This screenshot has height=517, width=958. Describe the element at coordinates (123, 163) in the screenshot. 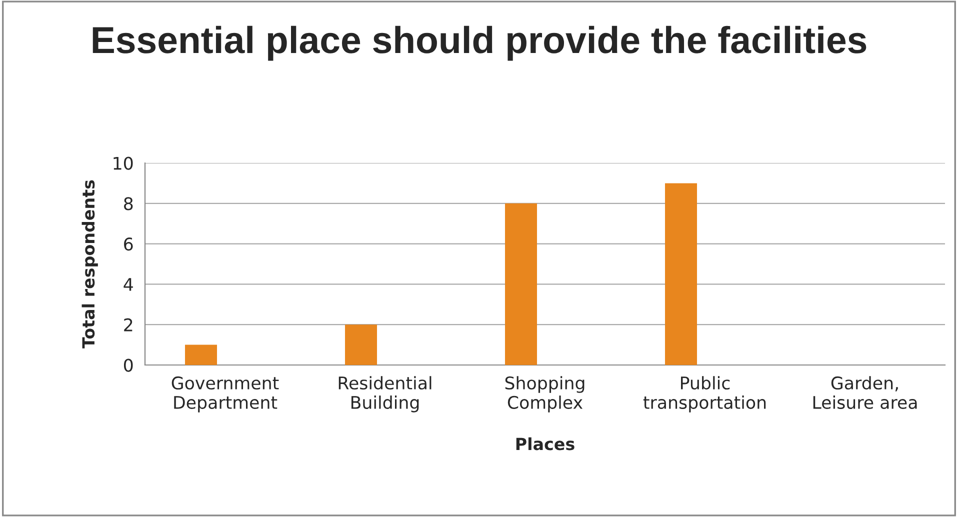

I see `y-tick-label: 10` at that location.